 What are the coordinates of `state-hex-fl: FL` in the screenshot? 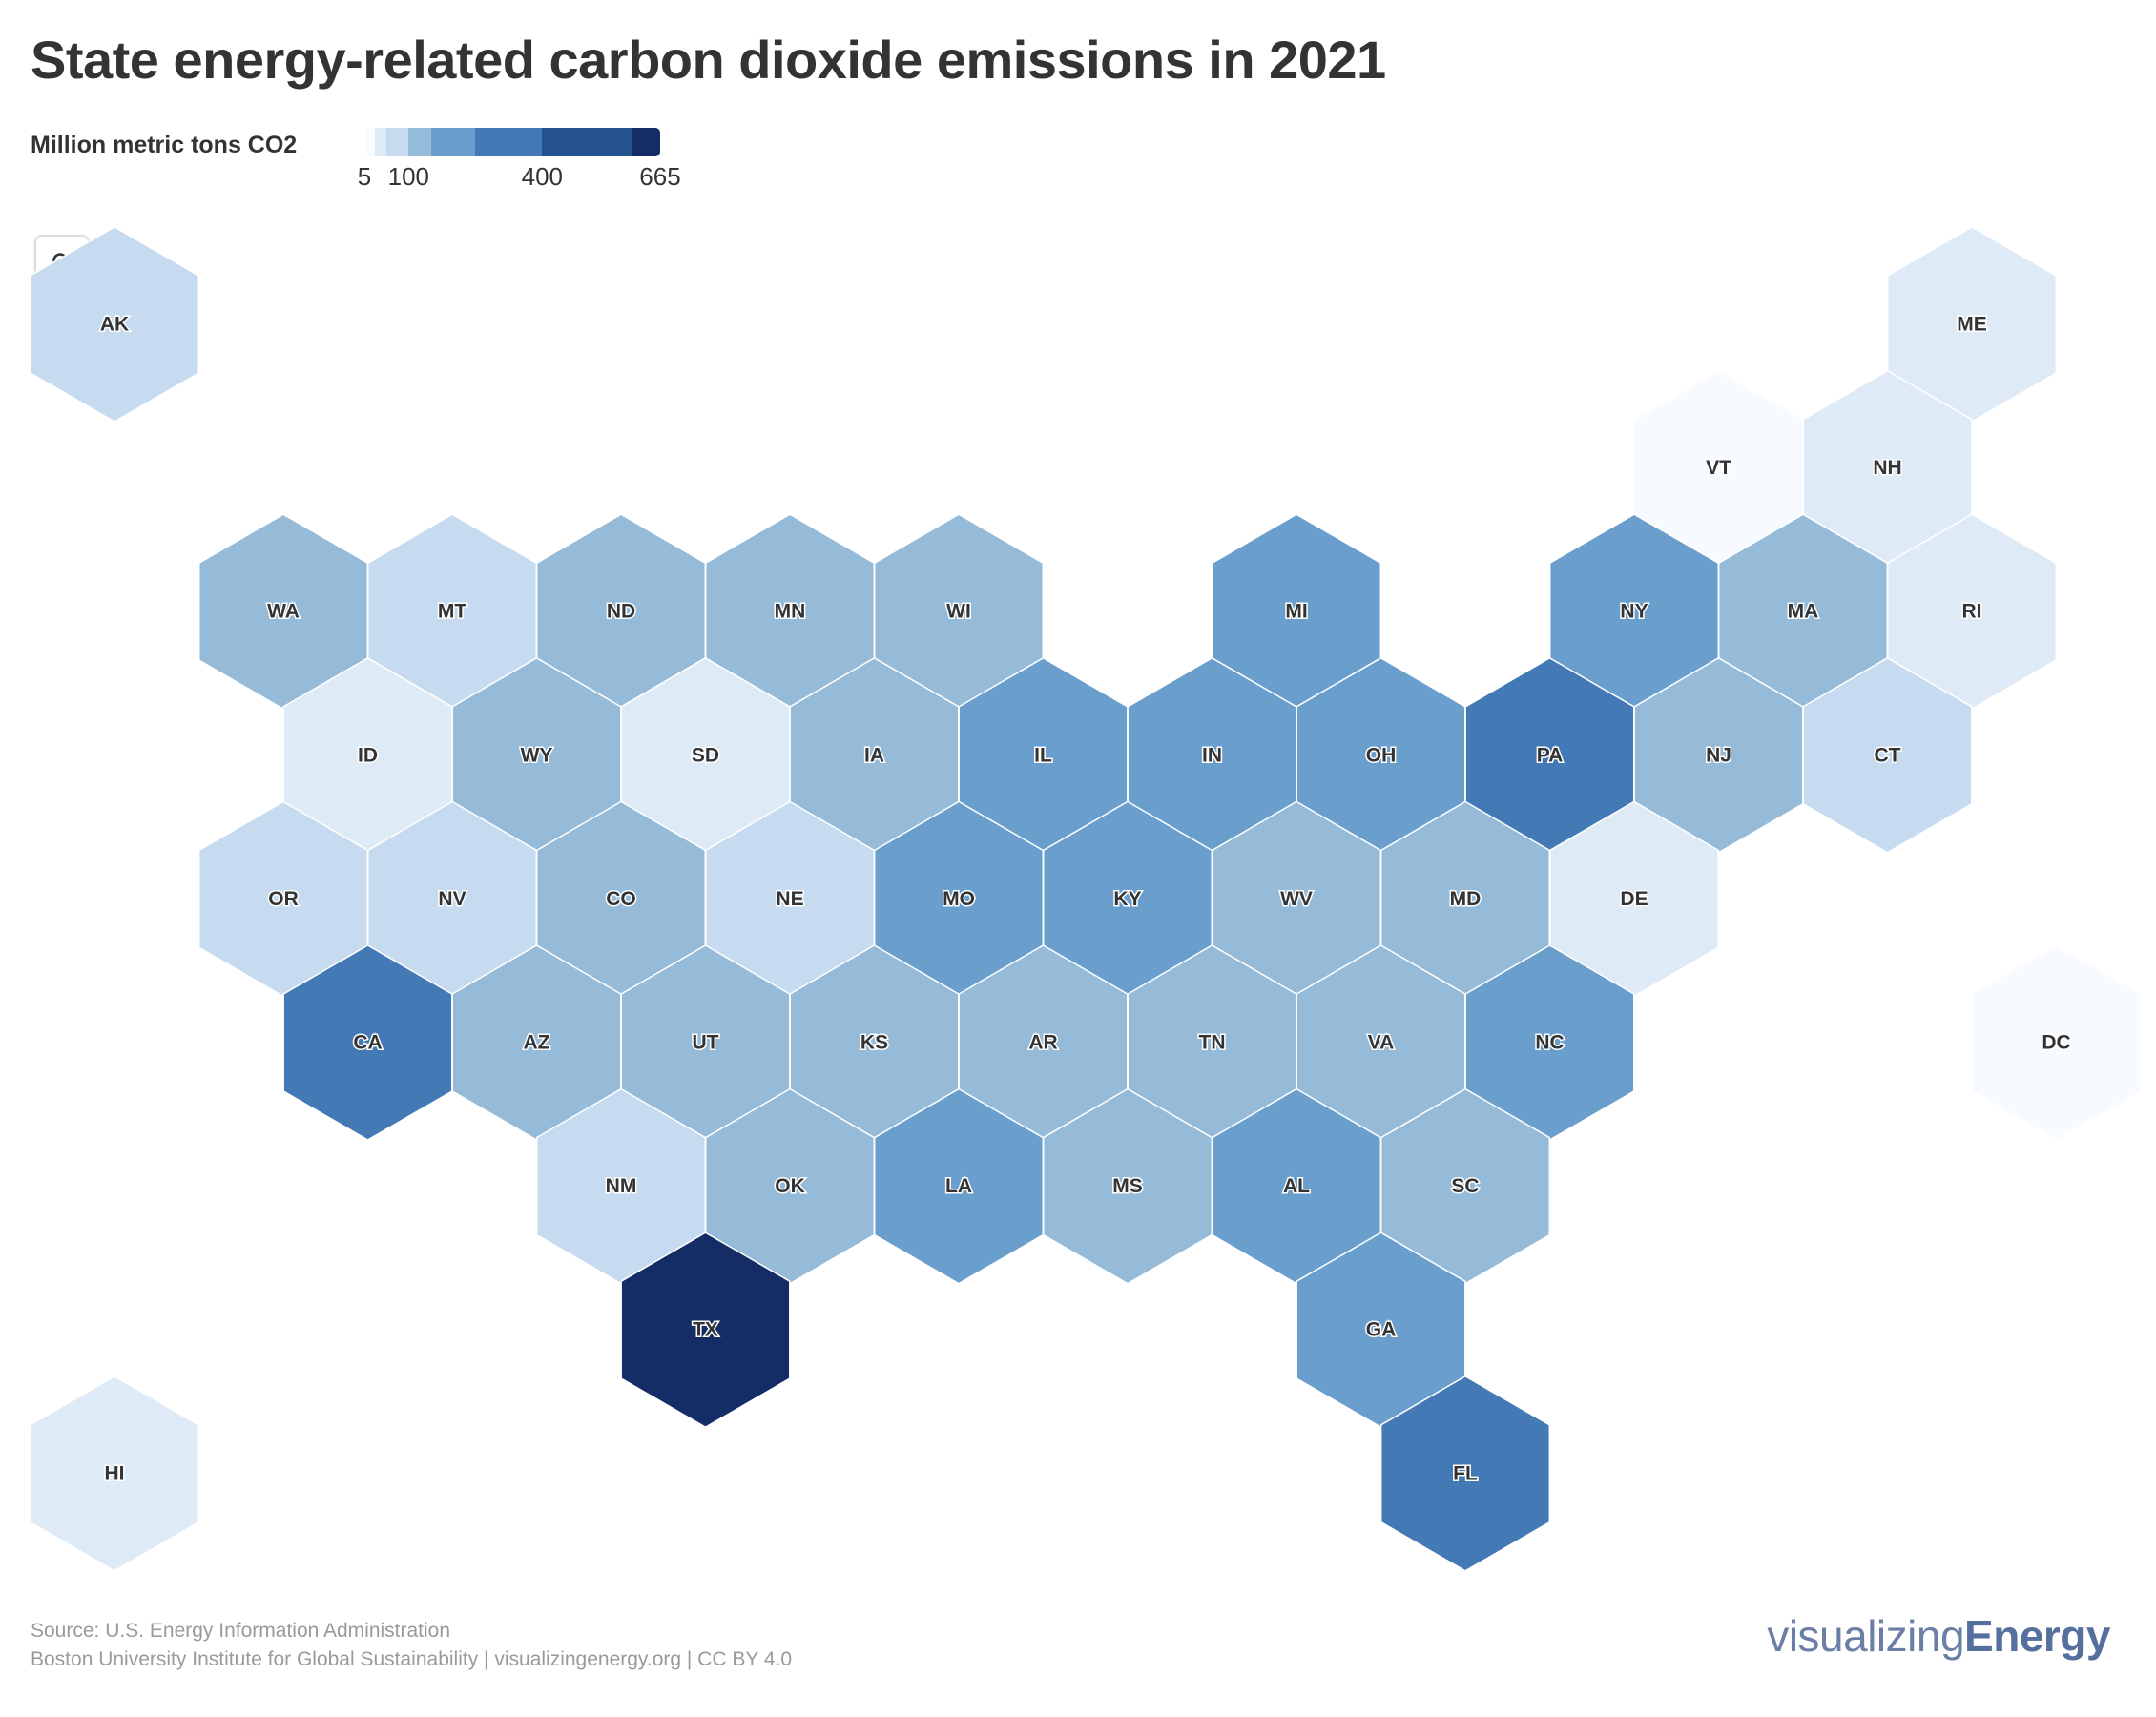 It's located at (1465, 1473).